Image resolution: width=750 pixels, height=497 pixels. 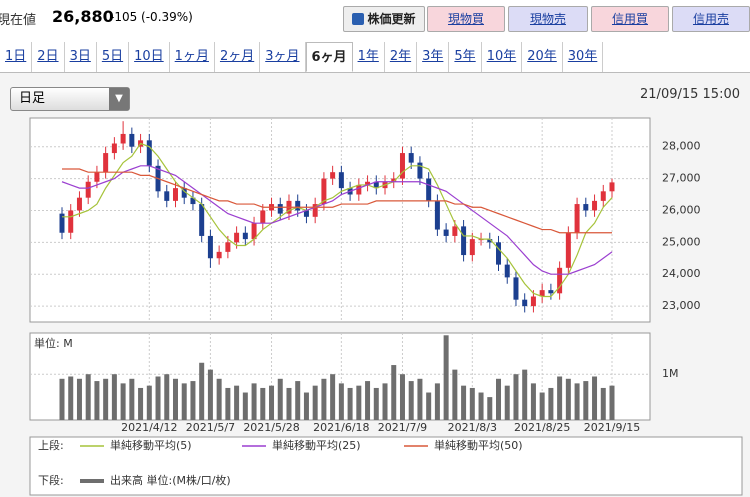 What do you see at coordinates (542, 427) in the screenshot?
I see `x-tick-label: 2021/8/25` at bounding box center [542, 427].